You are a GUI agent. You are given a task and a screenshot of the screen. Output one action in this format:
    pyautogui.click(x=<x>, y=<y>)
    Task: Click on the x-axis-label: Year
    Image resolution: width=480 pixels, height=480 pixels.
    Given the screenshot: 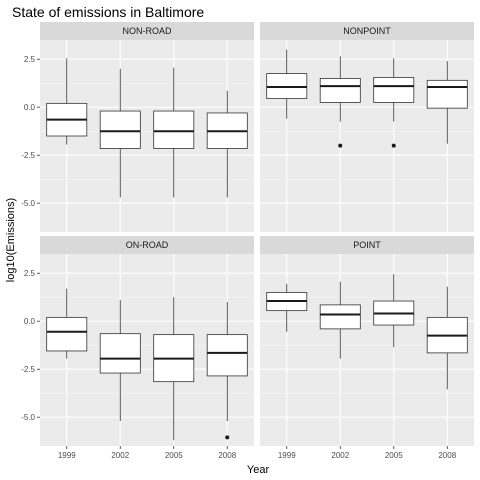 What is the action you would take?
    pyautogui.click(x=258, y=470)
    